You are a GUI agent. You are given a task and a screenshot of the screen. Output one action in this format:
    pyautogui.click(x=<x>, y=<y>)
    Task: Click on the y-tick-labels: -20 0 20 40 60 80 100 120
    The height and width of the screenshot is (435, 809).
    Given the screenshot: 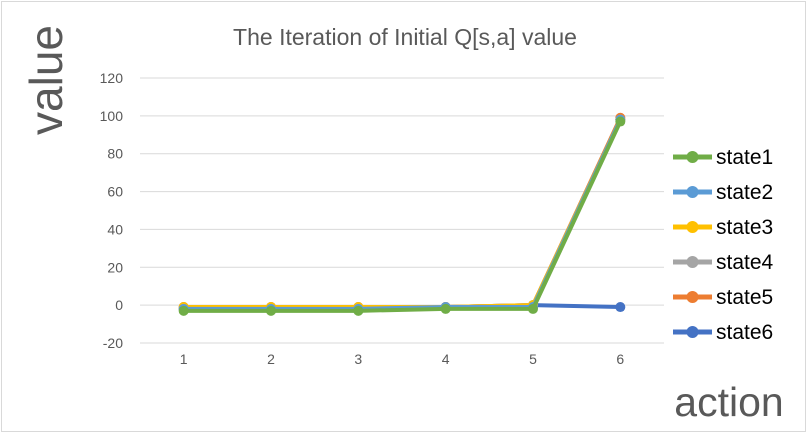 What is the action you would take?
    pyautogui.click(x=112, y=210)
    